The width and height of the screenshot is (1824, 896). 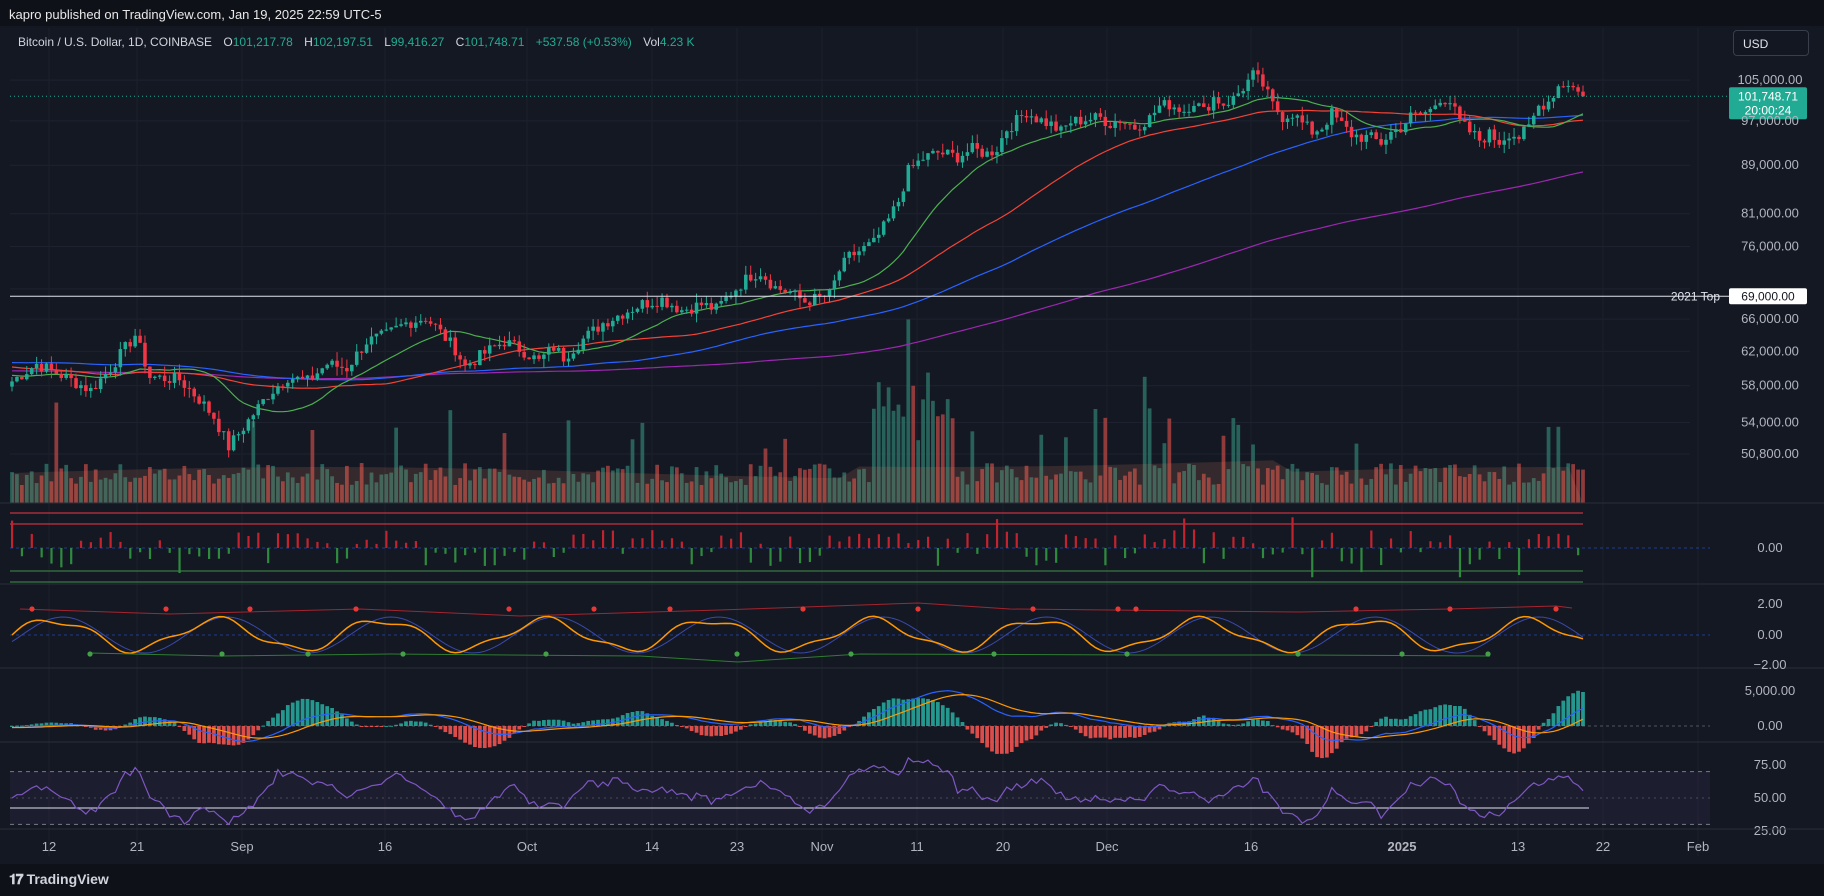 I want to click on oscillator-tick-label: −2.00, so click(x=1770, y=664).